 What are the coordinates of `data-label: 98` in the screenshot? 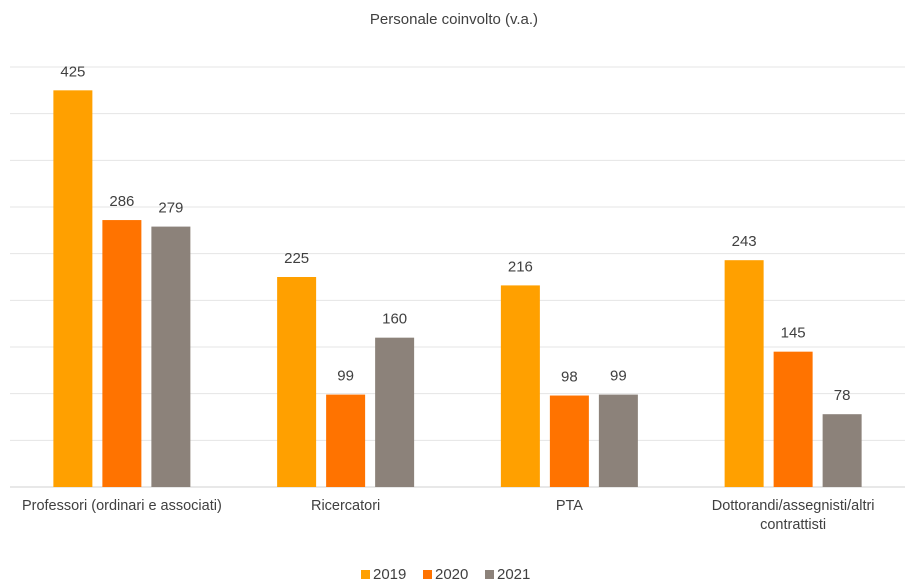 It's located at (569, 377).